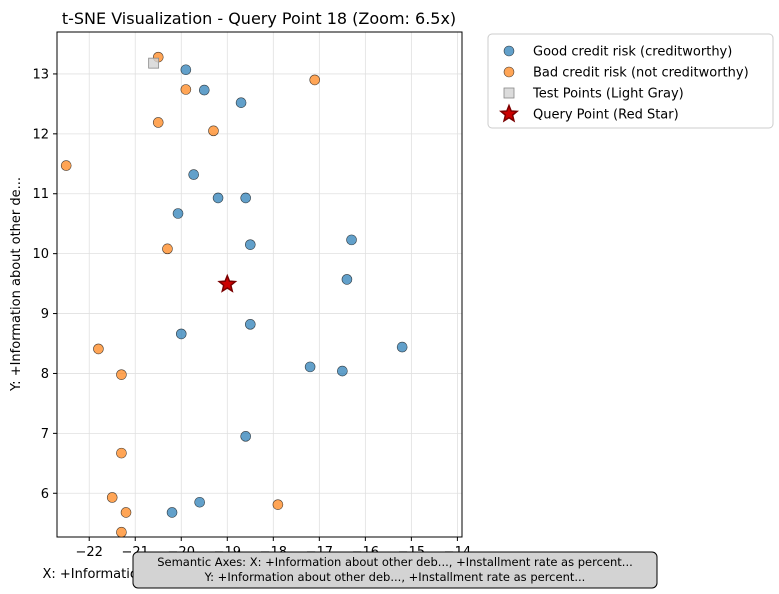 The width and height of the screenshot is (779, 594). Describe the element at coordinates (45, 494) in the screenshot. I see `y-tick-label: 6` at that location.